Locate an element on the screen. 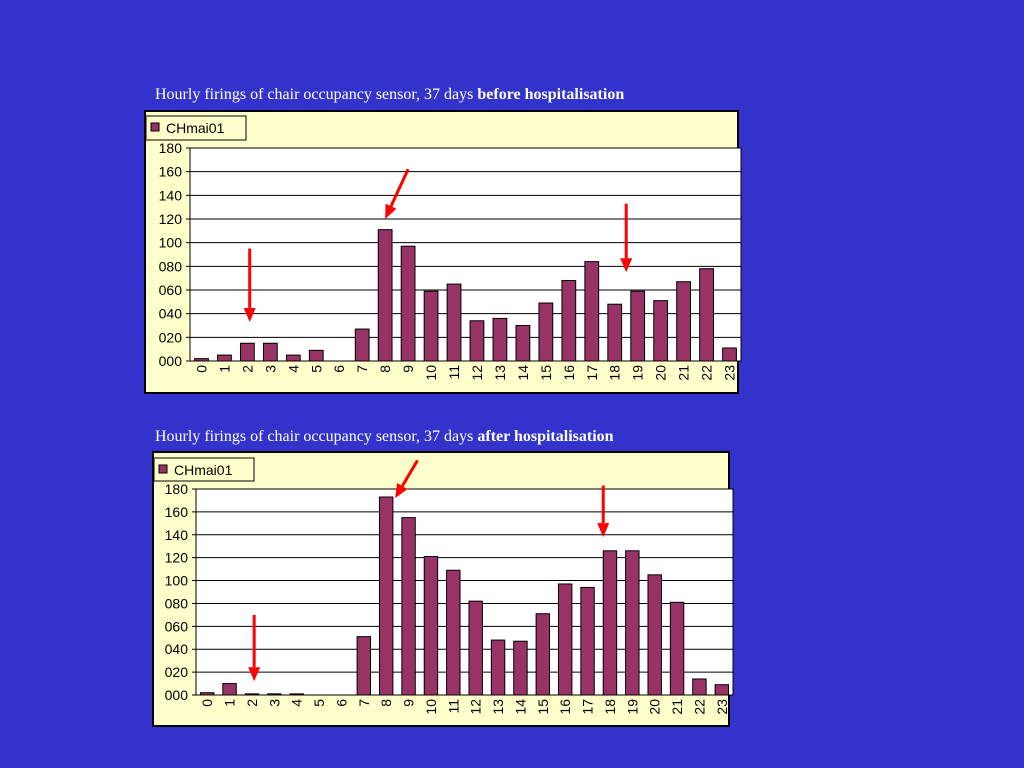 The width and height of the screenshot is (1024, 768). x-tick-label: 9 is located at coordinates (408, 369).